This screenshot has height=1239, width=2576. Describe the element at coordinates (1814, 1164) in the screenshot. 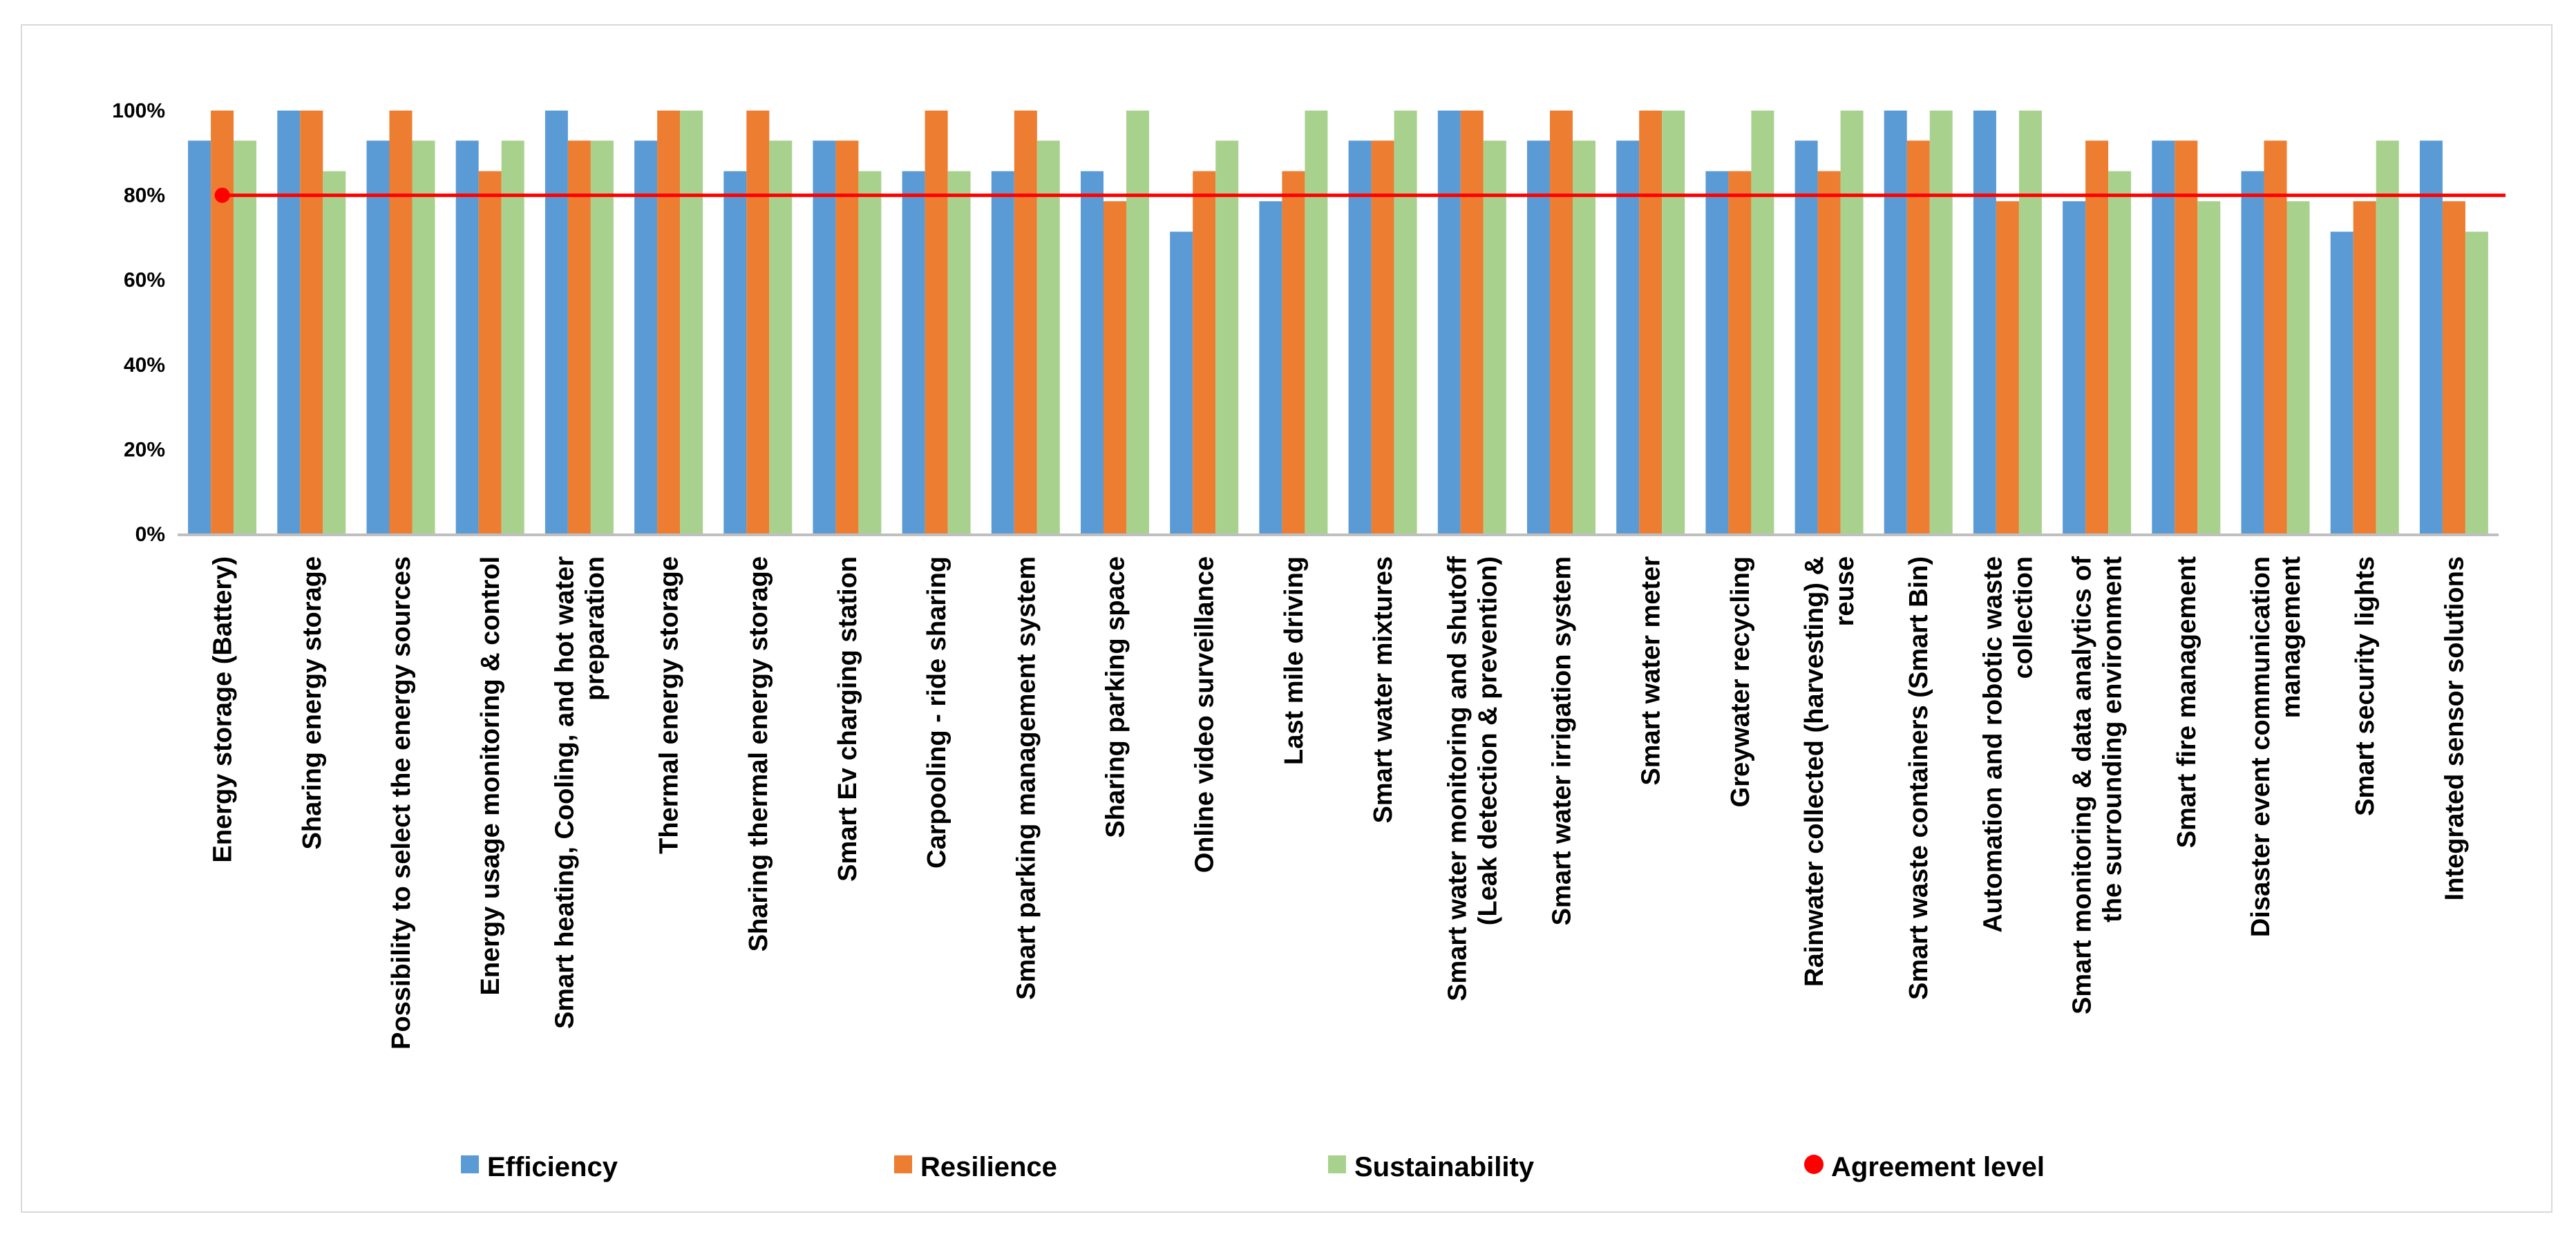

I see `legend-swatch-agreement-level` at that location.